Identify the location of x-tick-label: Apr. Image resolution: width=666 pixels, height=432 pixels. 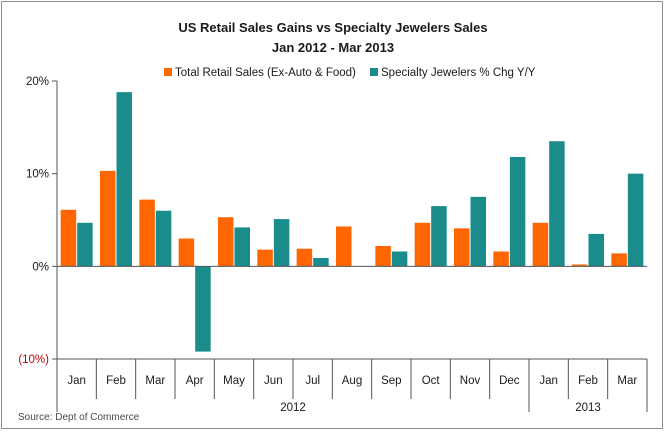
(195, 381).